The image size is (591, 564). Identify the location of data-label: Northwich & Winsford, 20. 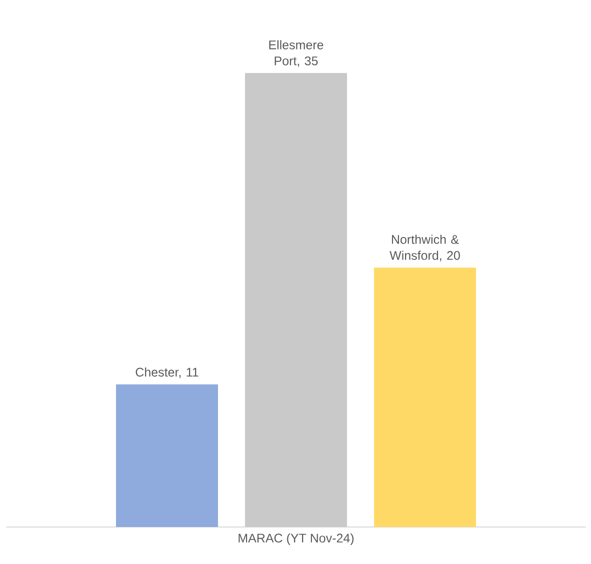
(425, 248).